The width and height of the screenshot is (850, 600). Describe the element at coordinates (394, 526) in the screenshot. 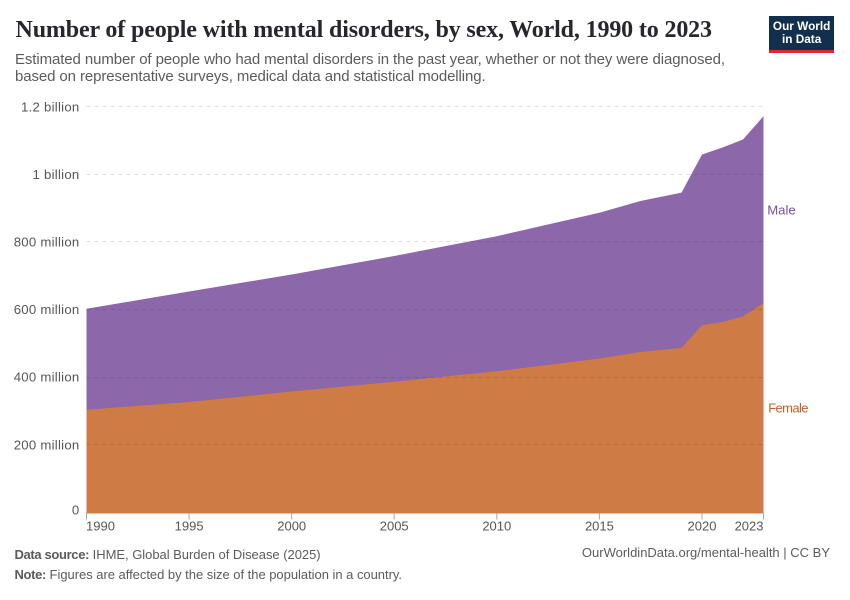

I see `svg-text: 2005` at that location.